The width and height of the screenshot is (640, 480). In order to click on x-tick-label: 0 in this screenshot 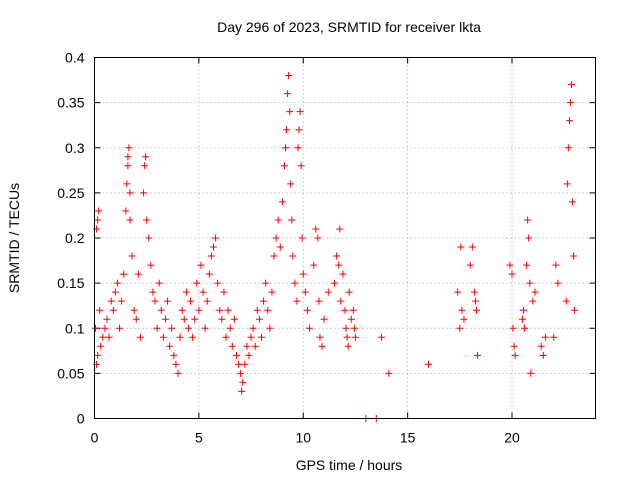, I will do `click(95, 438)`.